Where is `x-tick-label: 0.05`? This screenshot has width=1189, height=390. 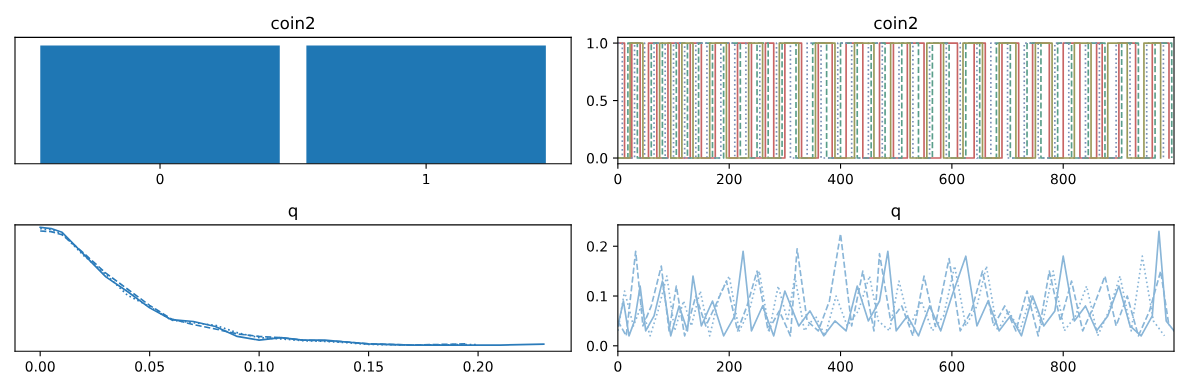
x-tick-label: 0.05 is located at coordinates (149, 366).